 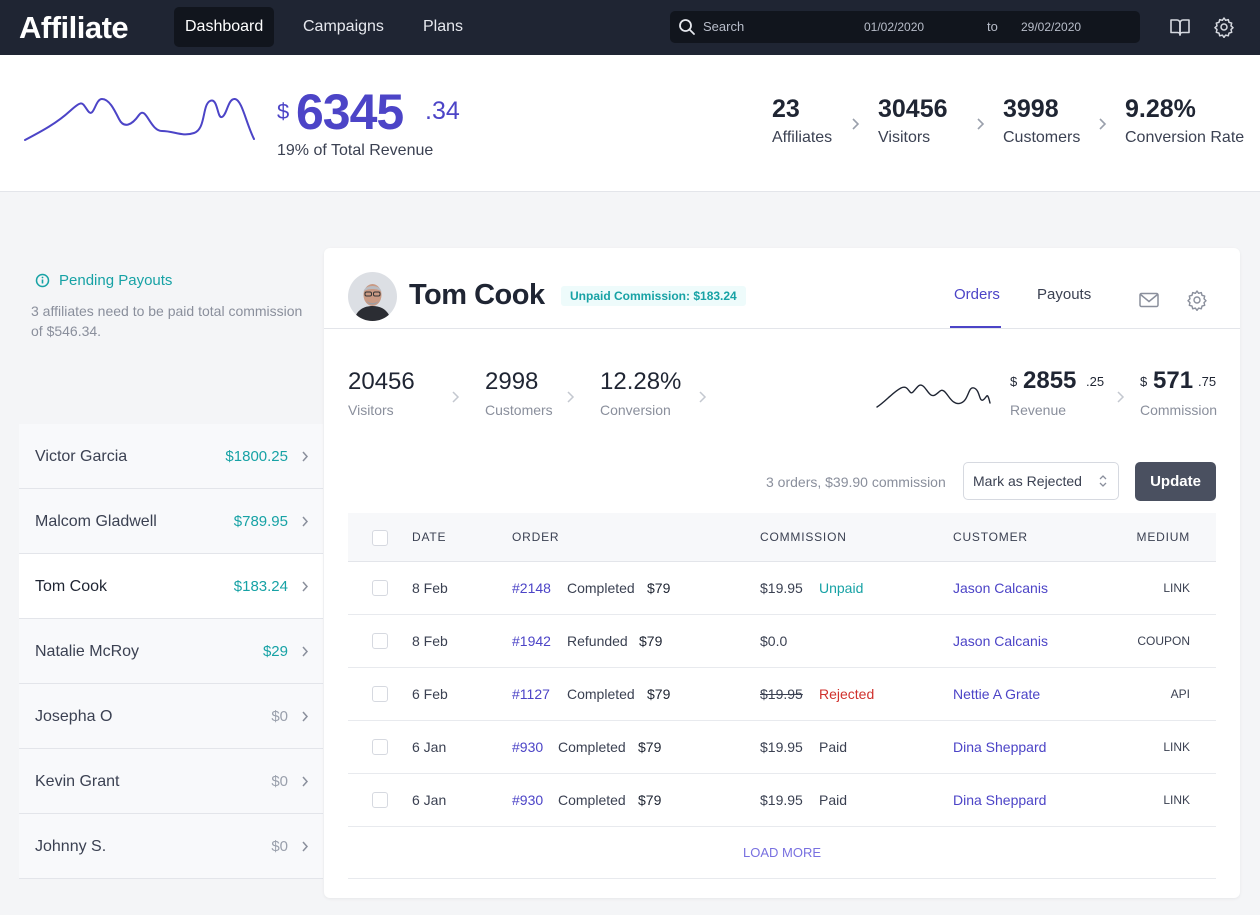 I want to click on stat-visitors-value: 30456, so click(x=913, y=109).